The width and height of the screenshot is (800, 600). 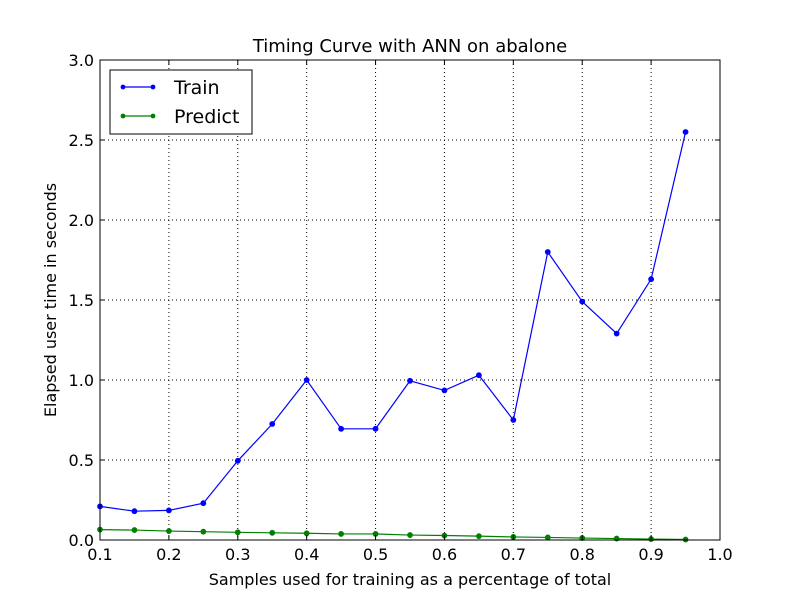 I want to click on y-tick-label: 0.5, so click(x=81, y=460).